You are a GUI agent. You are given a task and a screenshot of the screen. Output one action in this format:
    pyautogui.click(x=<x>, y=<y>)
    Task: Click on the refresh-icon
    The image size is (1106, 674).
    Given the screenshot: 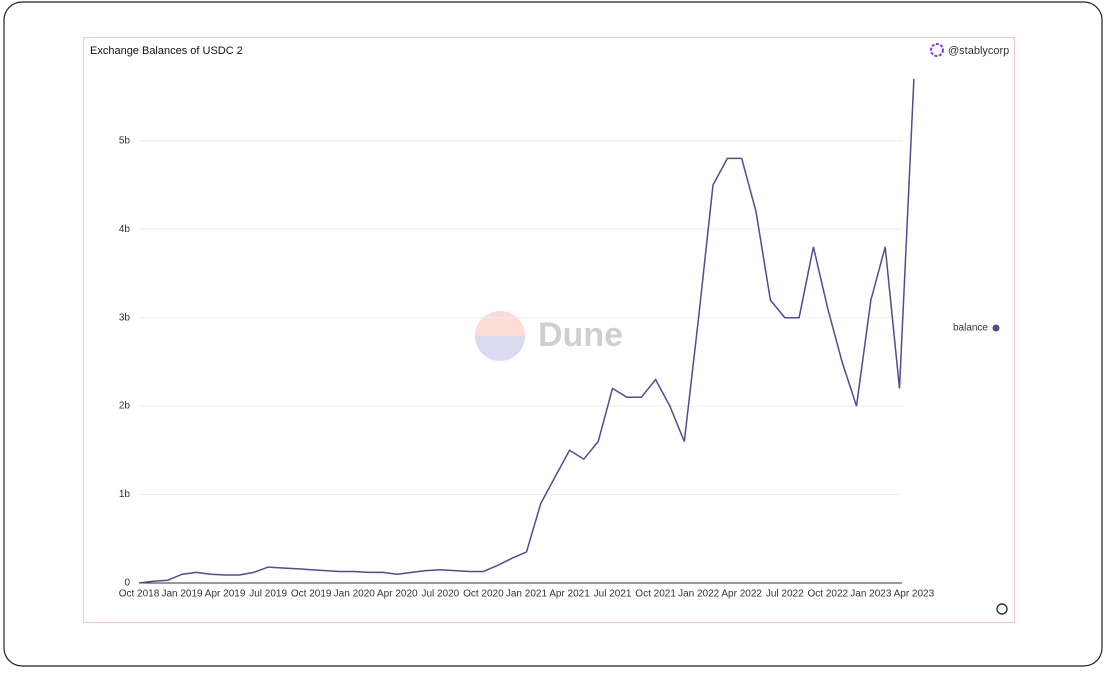 What is the action you would take?
    pyautogui.click(x=1002, y=609)
    